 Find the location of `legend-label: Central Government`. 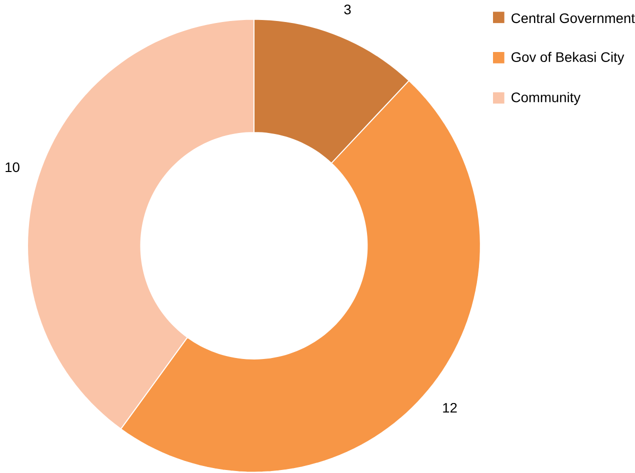

legend-label: Central Government is located at coordinates (573, 18).